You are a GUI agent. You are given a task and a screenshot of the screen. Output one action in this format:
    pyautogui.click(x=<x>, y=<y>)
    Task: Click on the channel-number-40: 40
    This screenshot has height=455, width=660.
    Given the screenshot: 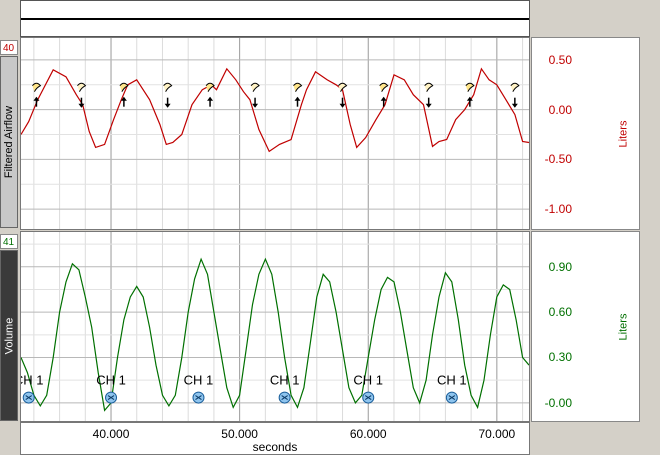 What is the action you would take?
    pyautogui.click(x=9, y=47)
    